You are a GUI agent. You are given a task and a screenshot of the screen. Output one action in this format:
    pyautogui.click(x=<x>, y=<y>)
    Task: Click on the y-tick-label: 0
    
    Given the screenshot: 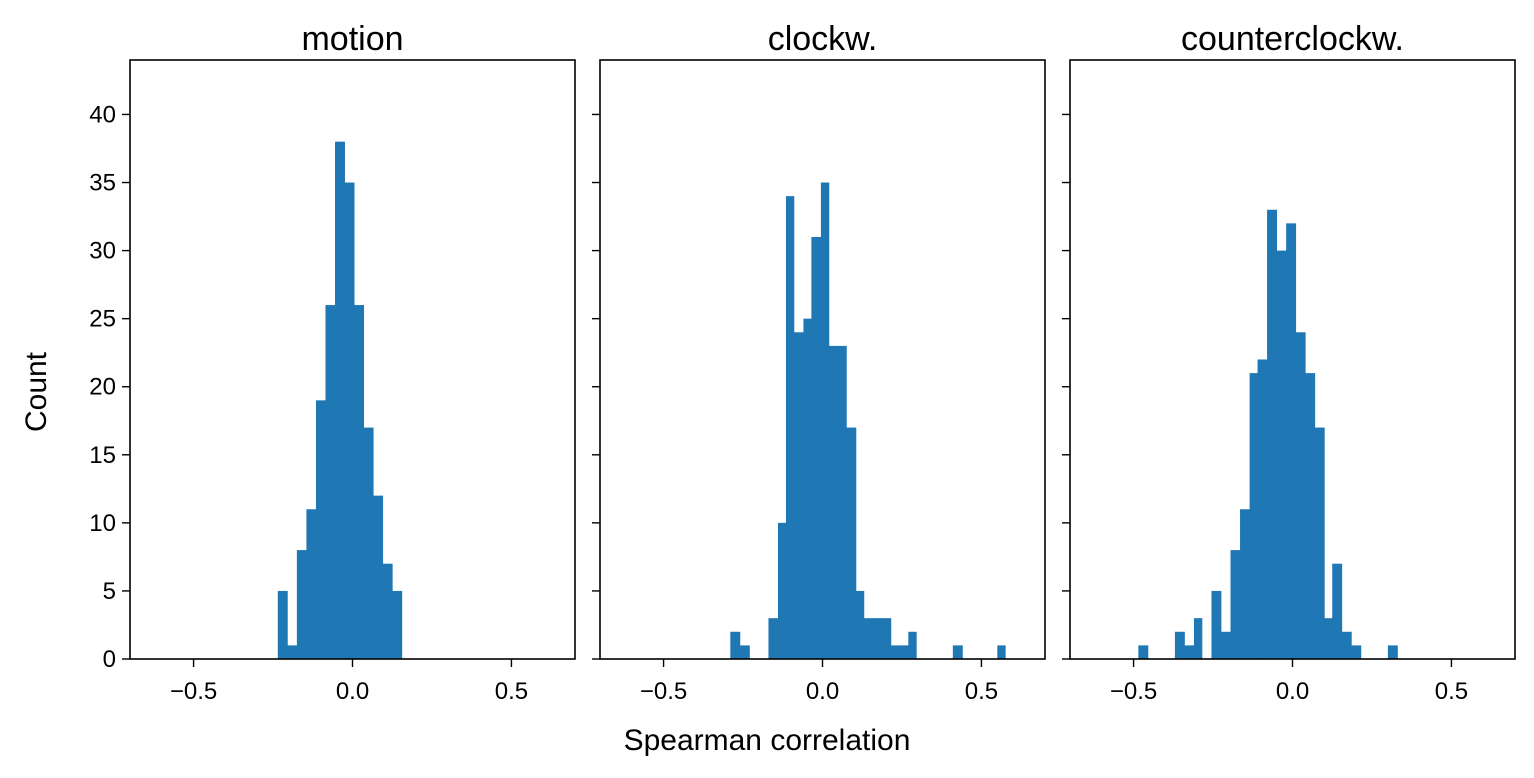 What is the action you would take?
    pyautogui.click(x=109, y=659)
    